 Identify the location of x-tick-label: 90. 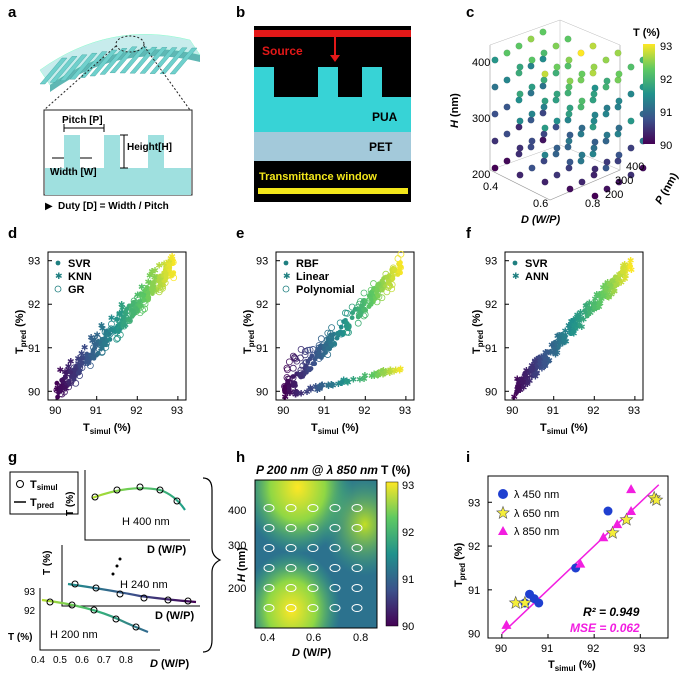
(501, 649).